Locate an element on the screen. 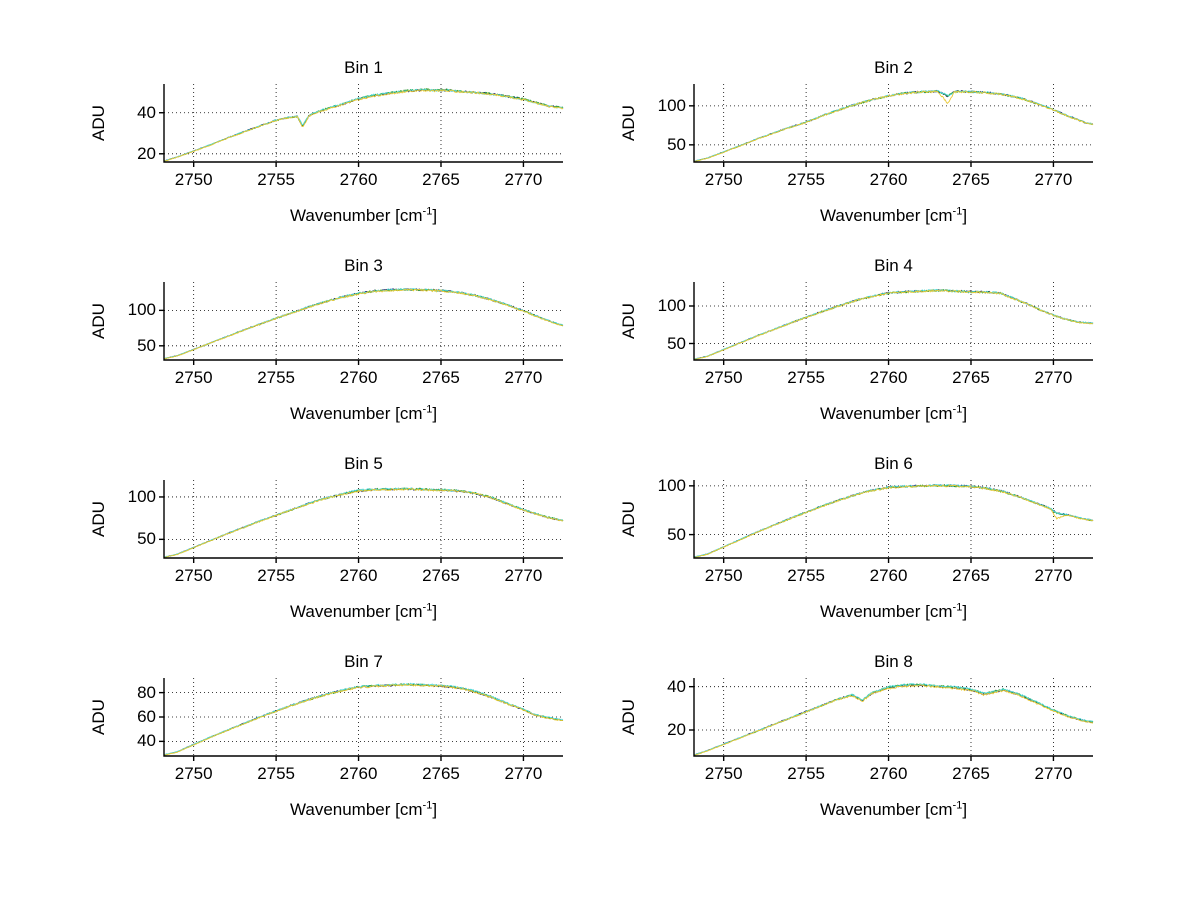  y-axis-label-4: ADU is located at coordinates (628, 321).